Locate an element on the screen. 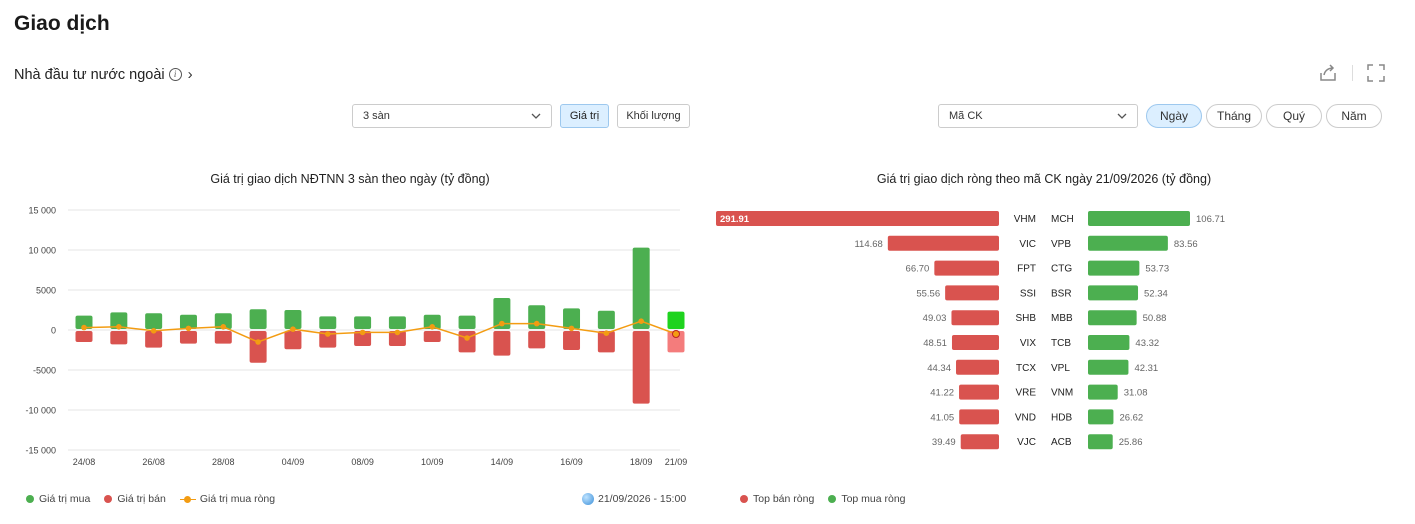  buy-ticker-label: VPL is located at coordinates (1060, 368).